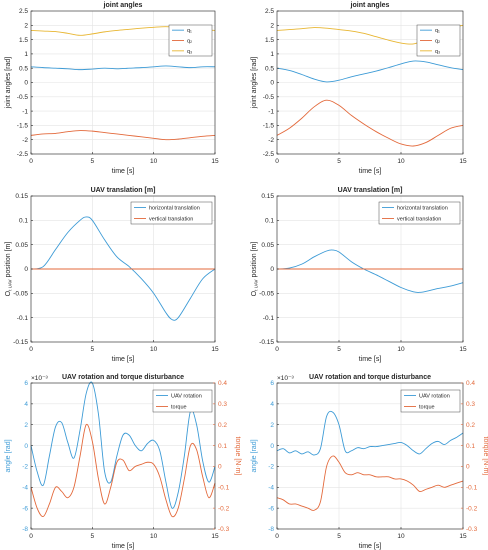 Image resolution: width=488 pixels, height=550 pixels. What do you see at coordinates (222, 383) in the screenshot?
I see `y-right-tick-label: 0.4` at bounding box center [222, 383].